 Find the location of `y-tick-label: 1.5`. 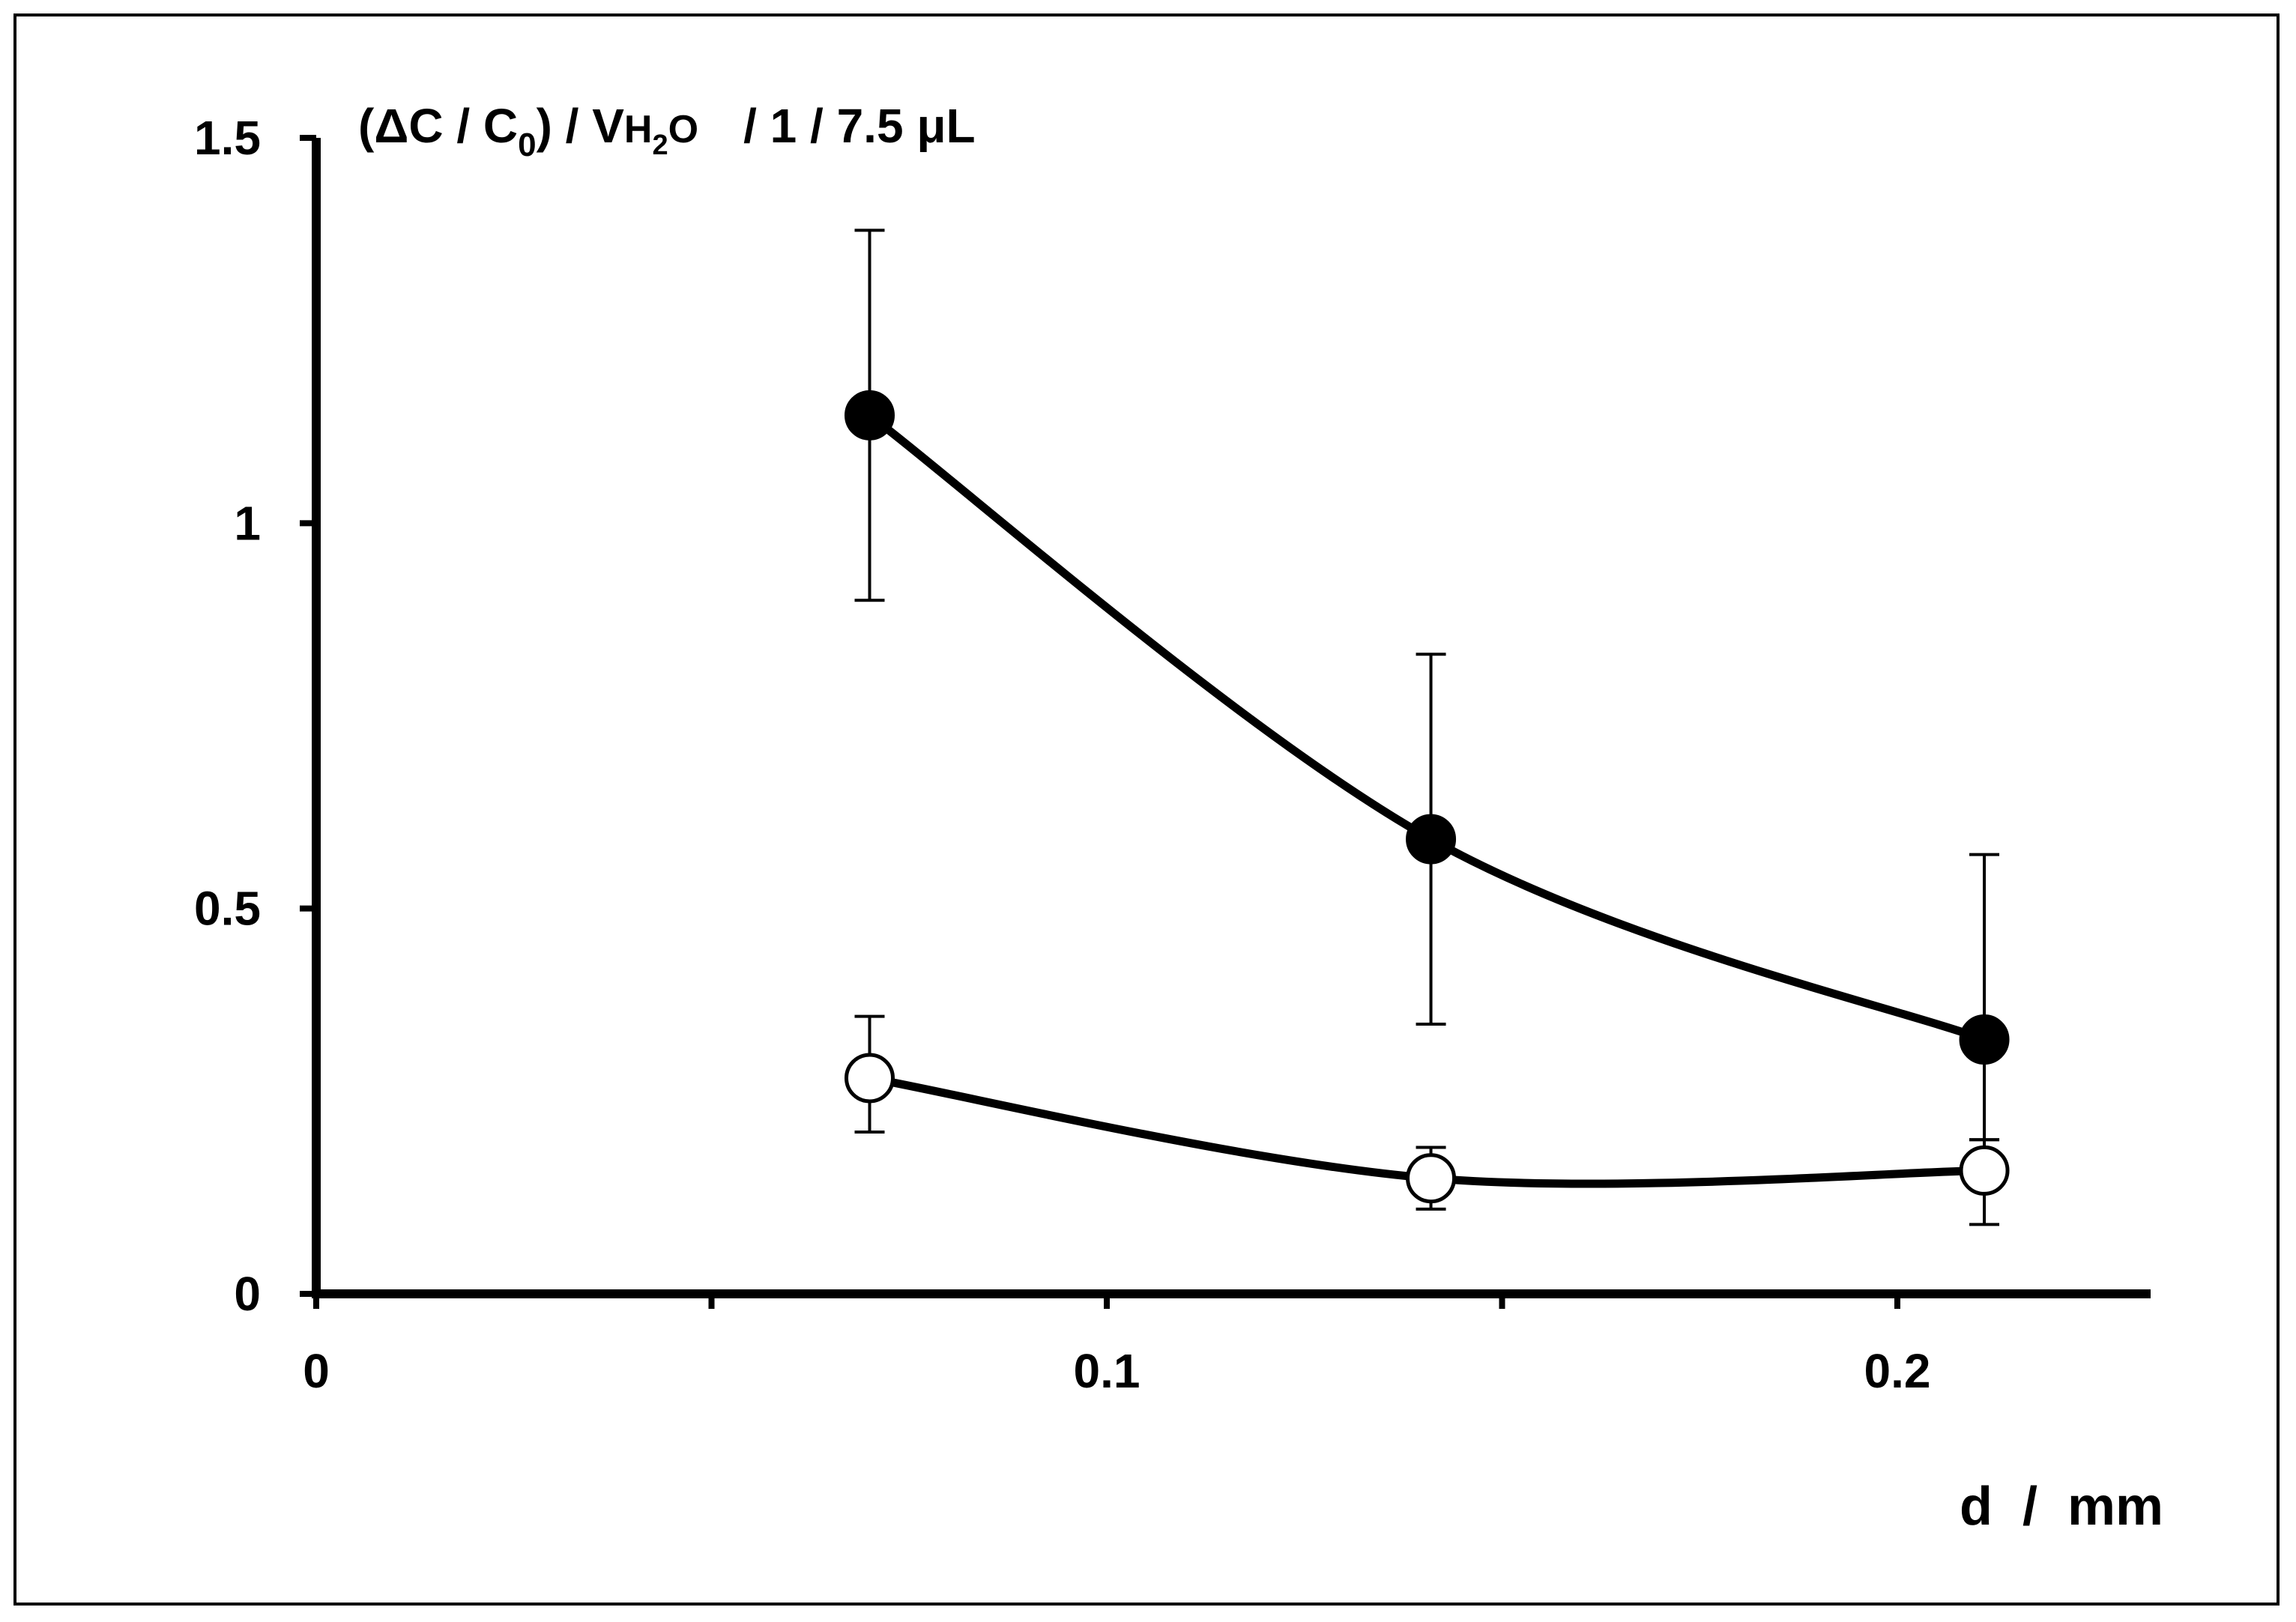

y-tick-label: 1.5 is located at coordinates (227, 138).